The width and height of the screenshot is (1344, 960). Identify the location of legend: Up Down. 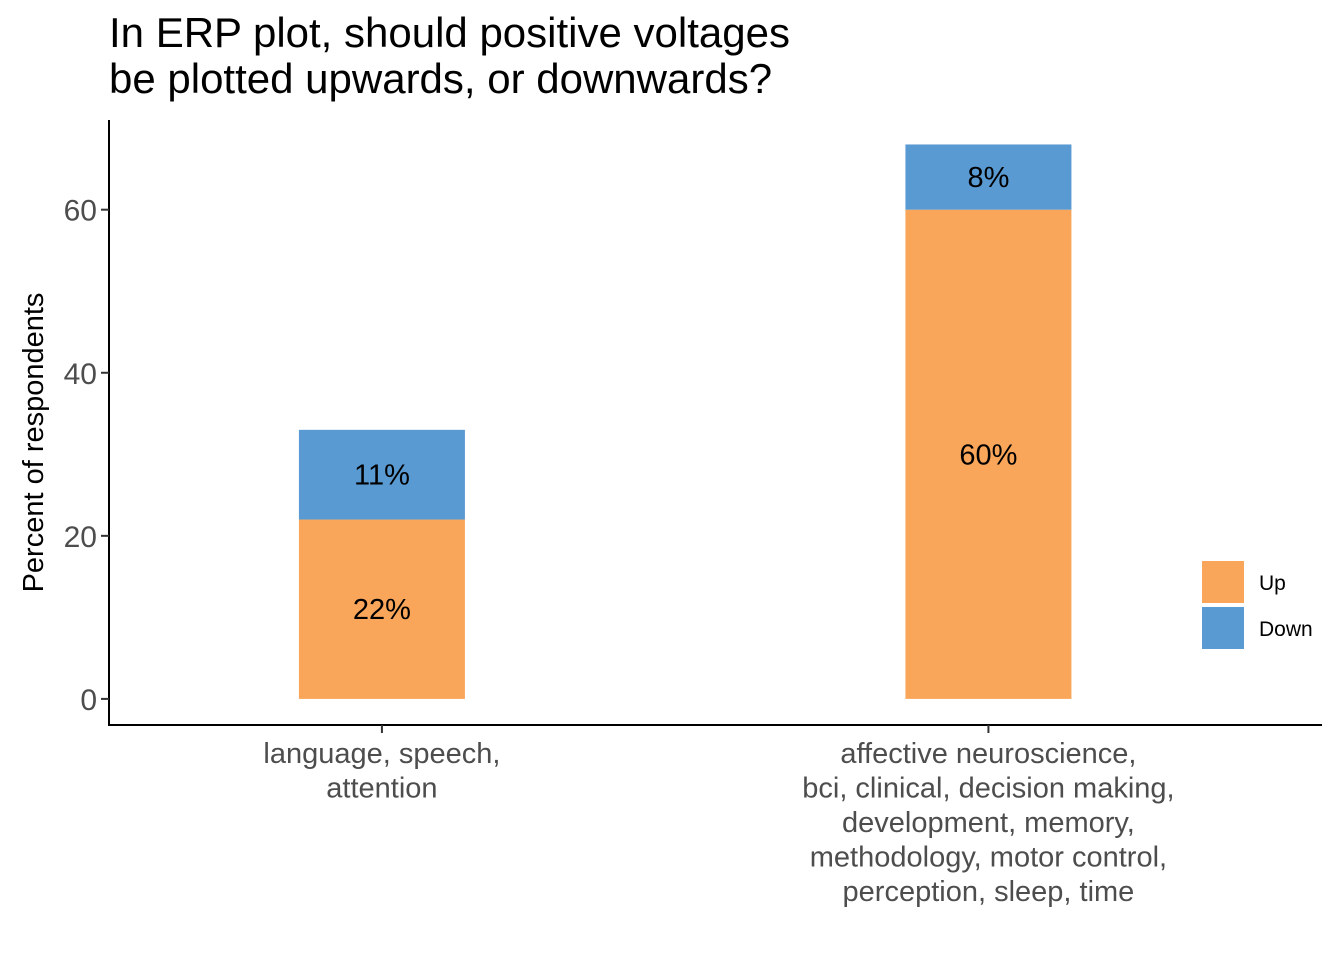
(1257, 605).